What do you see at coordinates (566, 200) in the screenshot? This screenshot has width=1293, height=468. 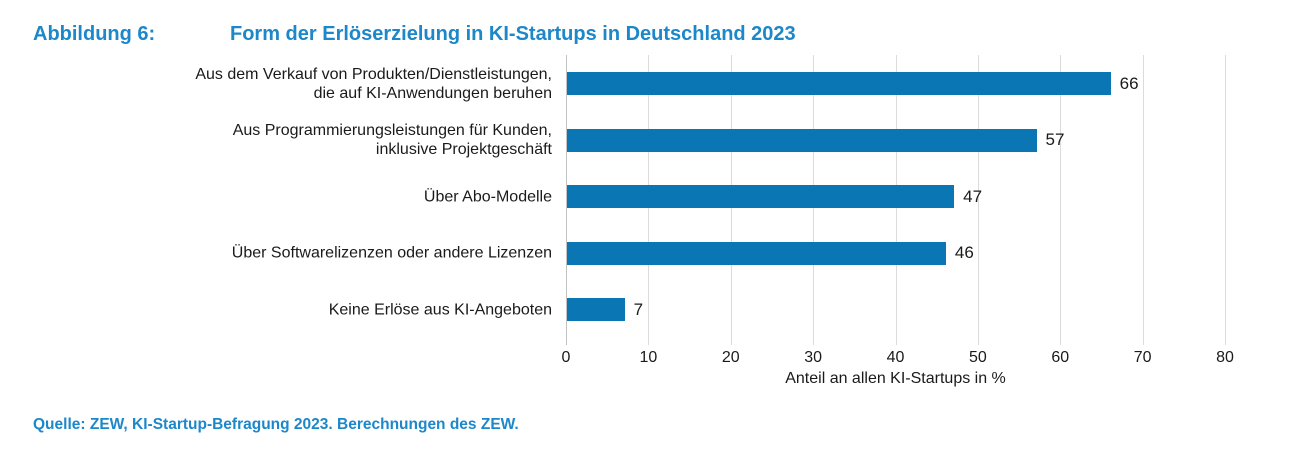 I see `axis-zero-line` at bounding box center [566, 200].